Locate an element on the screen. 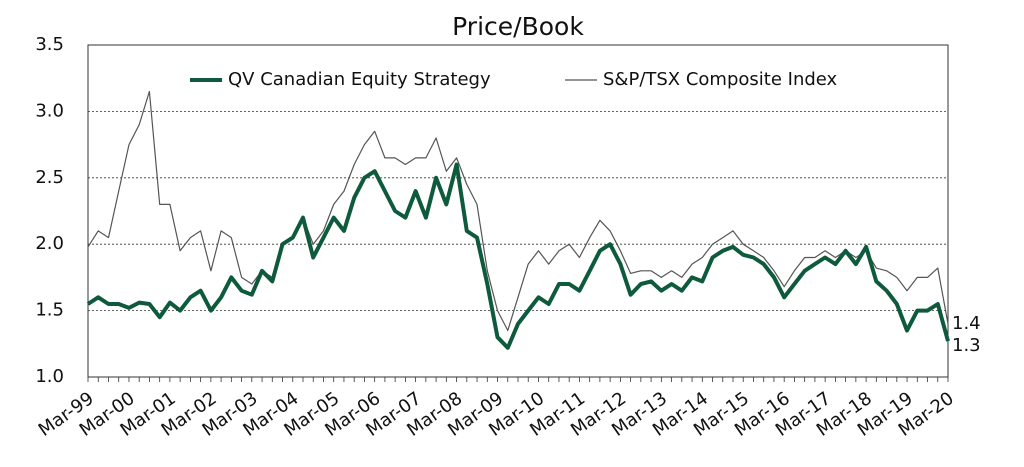 Image resolution: width=1024 pixels, height=467 pixels. y-tick-label: 2.5 is located at coordinates (49, 177).